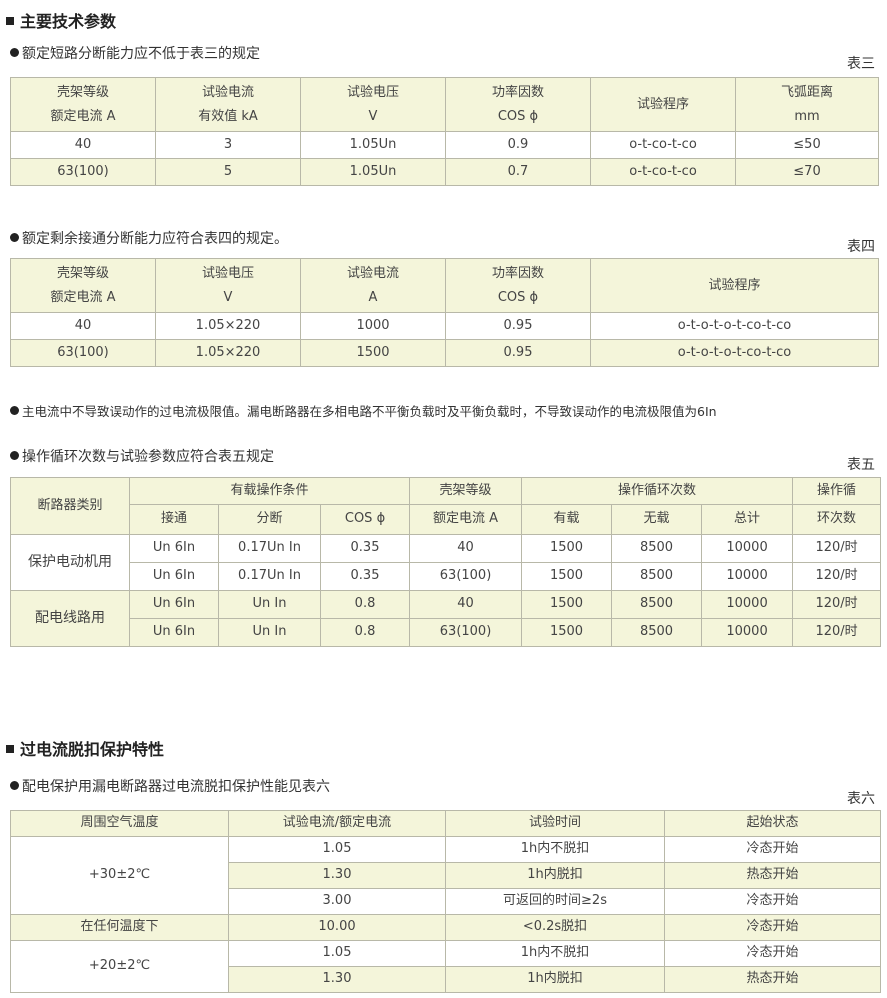 The height and width of the screenshot is (998, 887). Describe the element at coordinates (657, 519) in the screenshot. I see `header-cell: 无载` at that location.